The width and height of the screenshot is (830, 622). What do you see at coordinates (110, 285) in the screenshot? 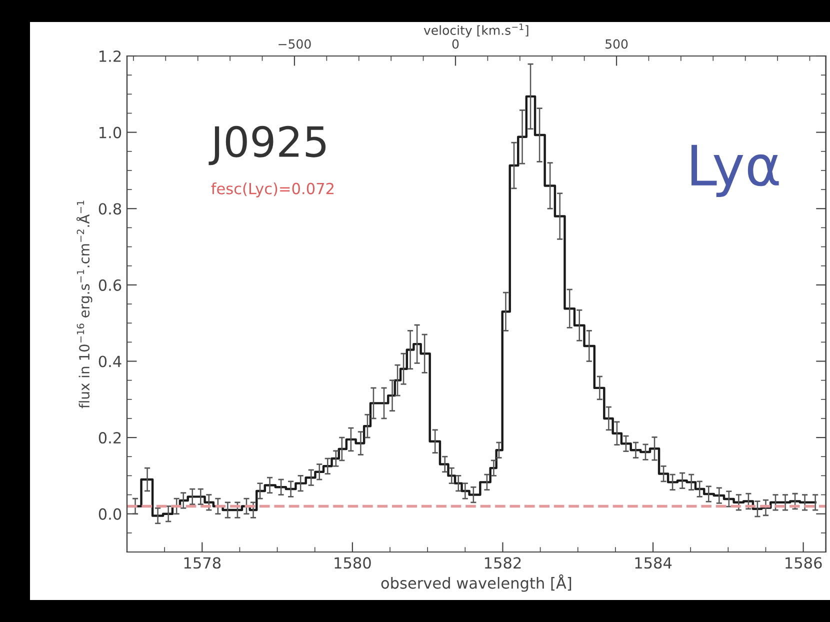
I see `y-tick-label: 0.6` at bounding box center [110, 285].